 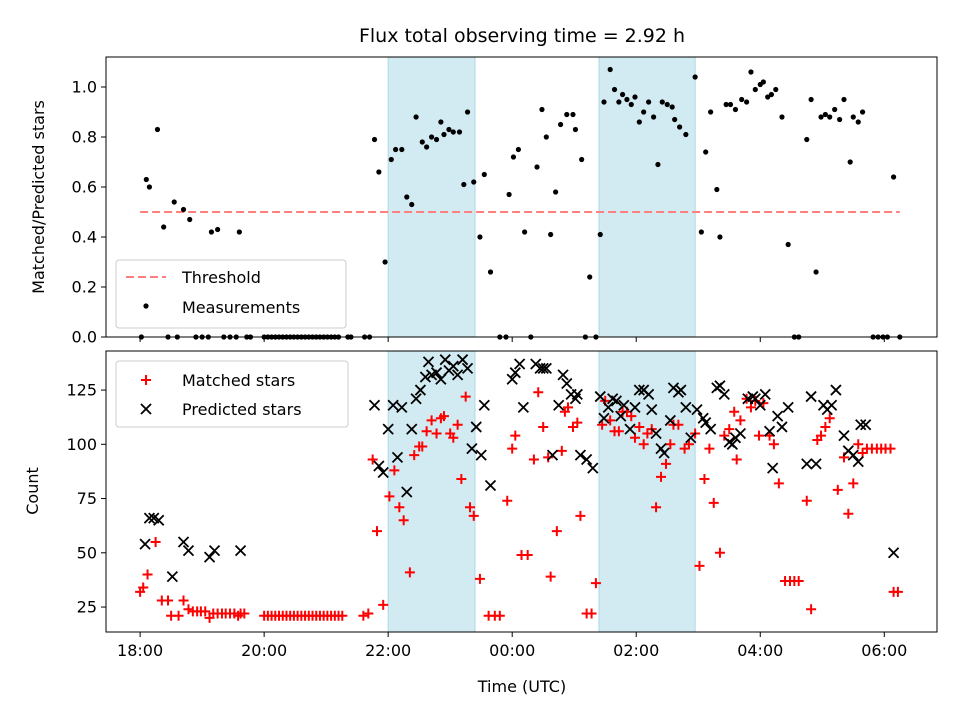 What do you see at coordinates (146, 409) in the screenshot?
I see `legend-predicted-swatch` at bounding box center [146, 409].